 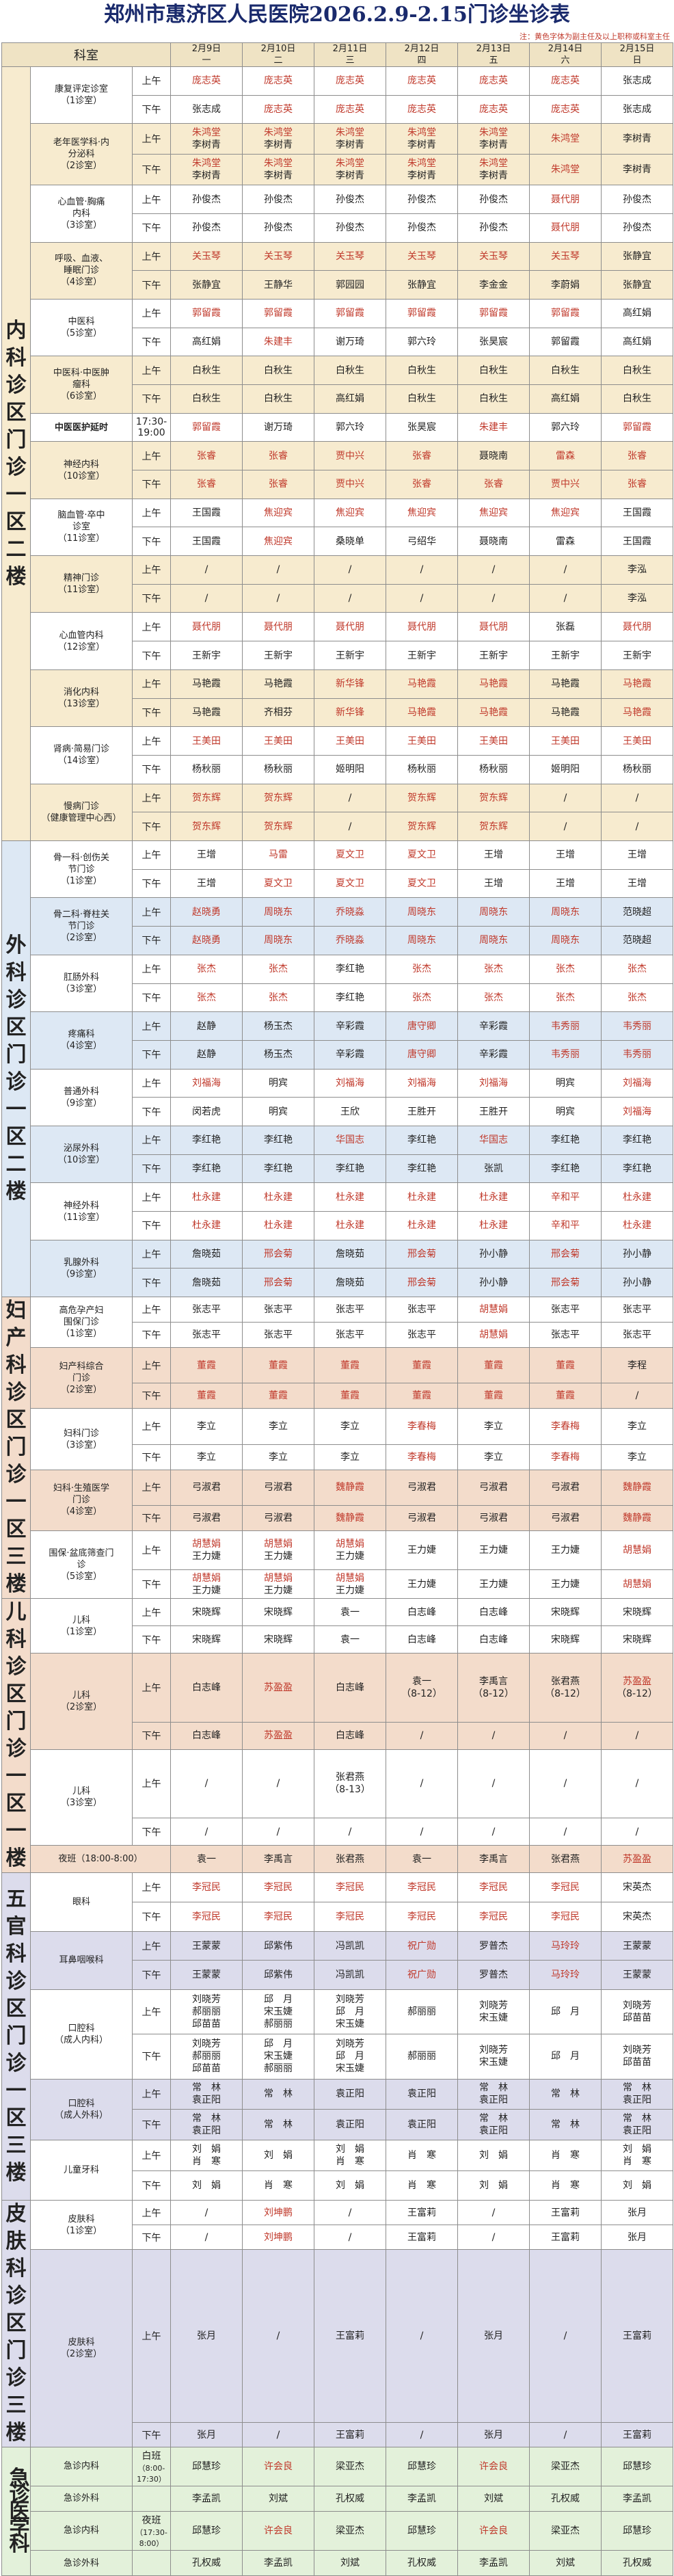 I want to click on doctor-name: 张志成, so click(x=206, y=110).